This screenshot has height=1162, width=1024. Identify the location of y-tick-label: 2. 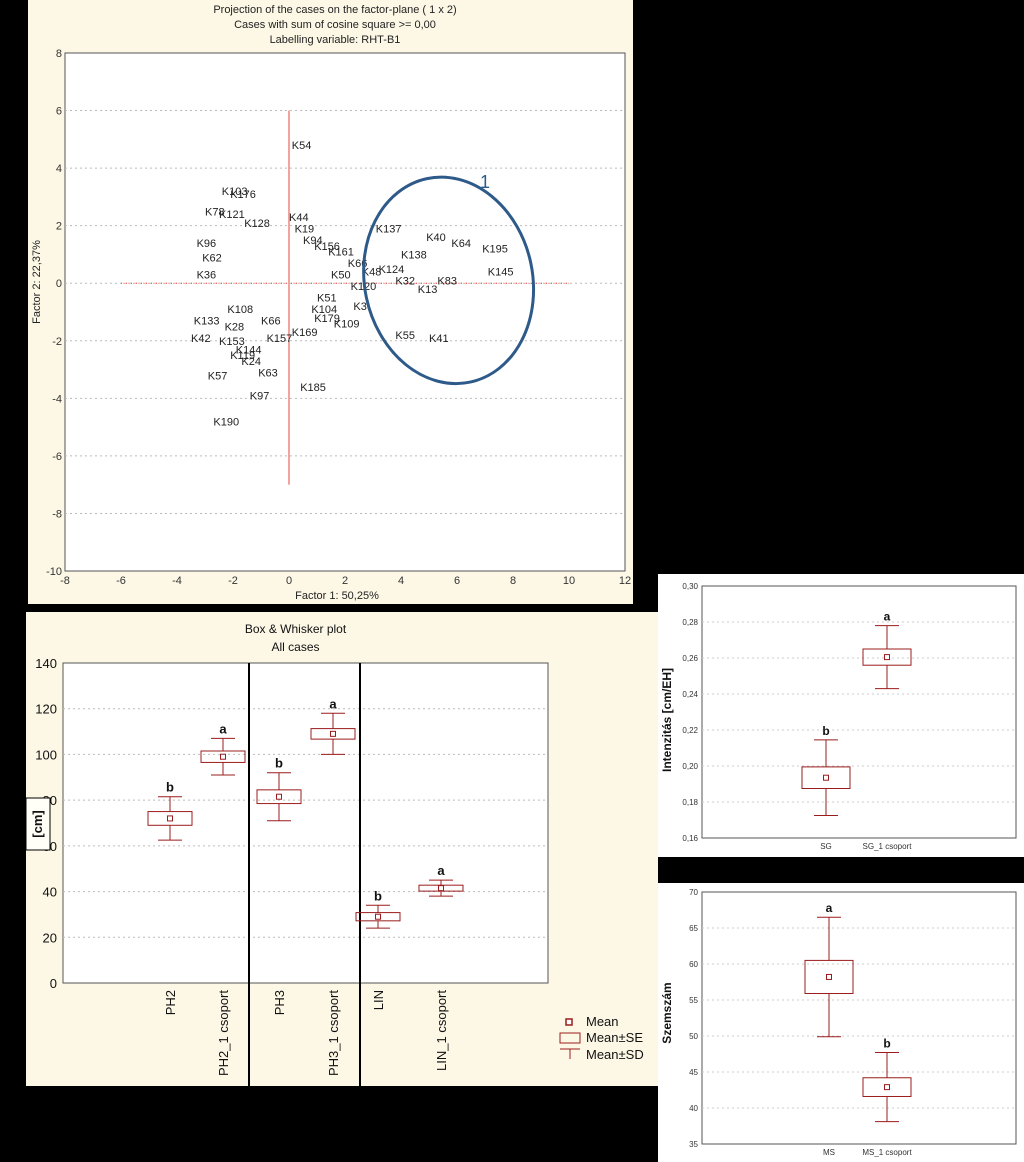
(59, 227).